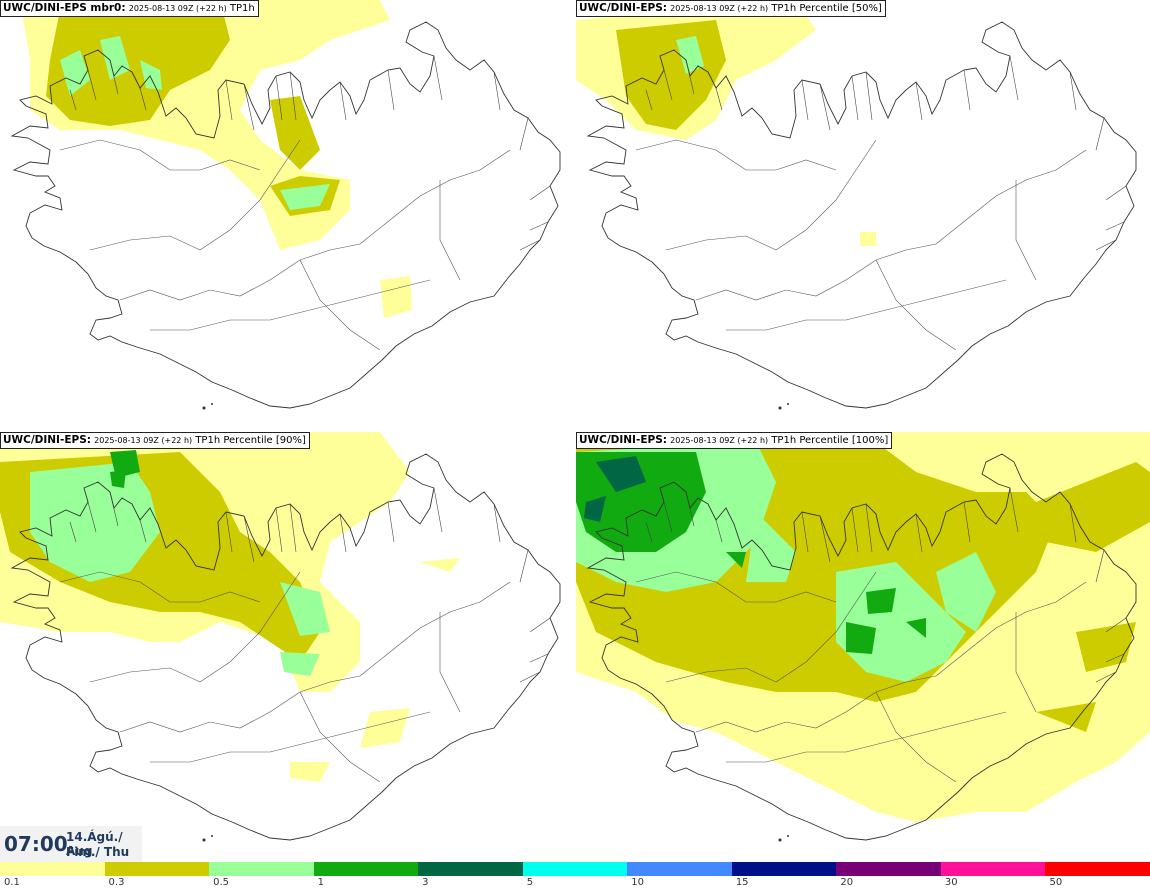 The width and height of the screenshot is (1150, 891). What do you see at coordinates (116, 882) in the screenshot?
I see `legend-tick-label: 0.3` at bounding box center [116, 882].